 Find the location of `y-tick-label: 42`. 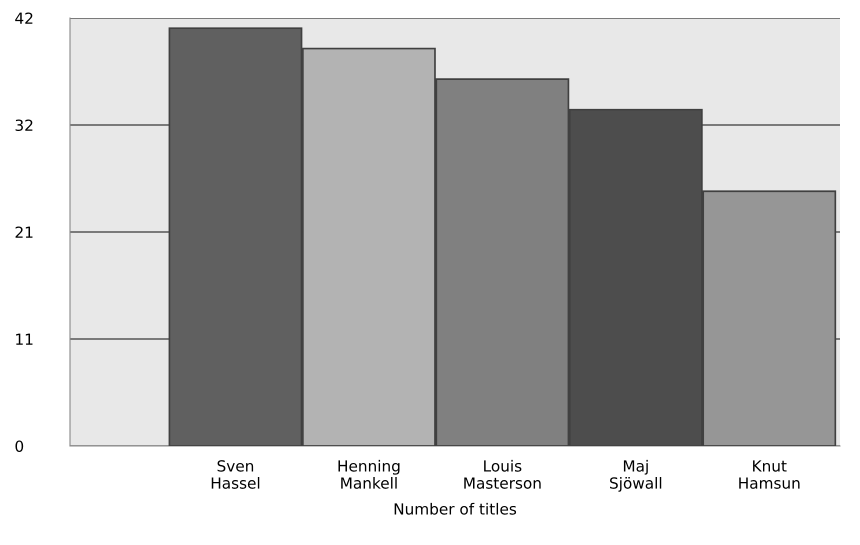

y-tick-label: 42 is located at coordinates (23, 18).